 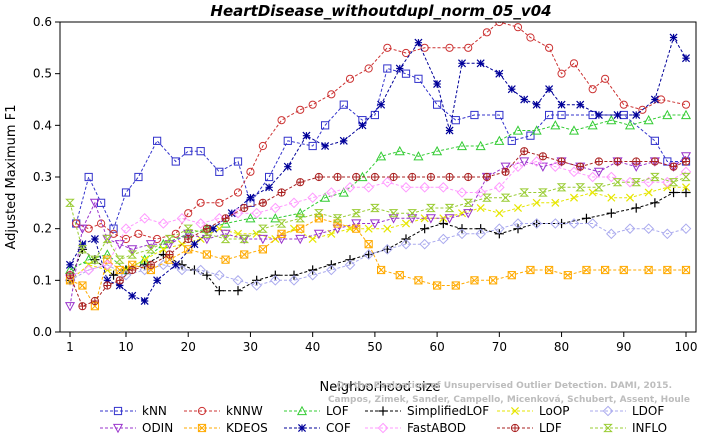 What do you see at coordinates (202, 428) in the screenshot?
I see `legend-marker-kdeos` at bounding box center [202, 428].